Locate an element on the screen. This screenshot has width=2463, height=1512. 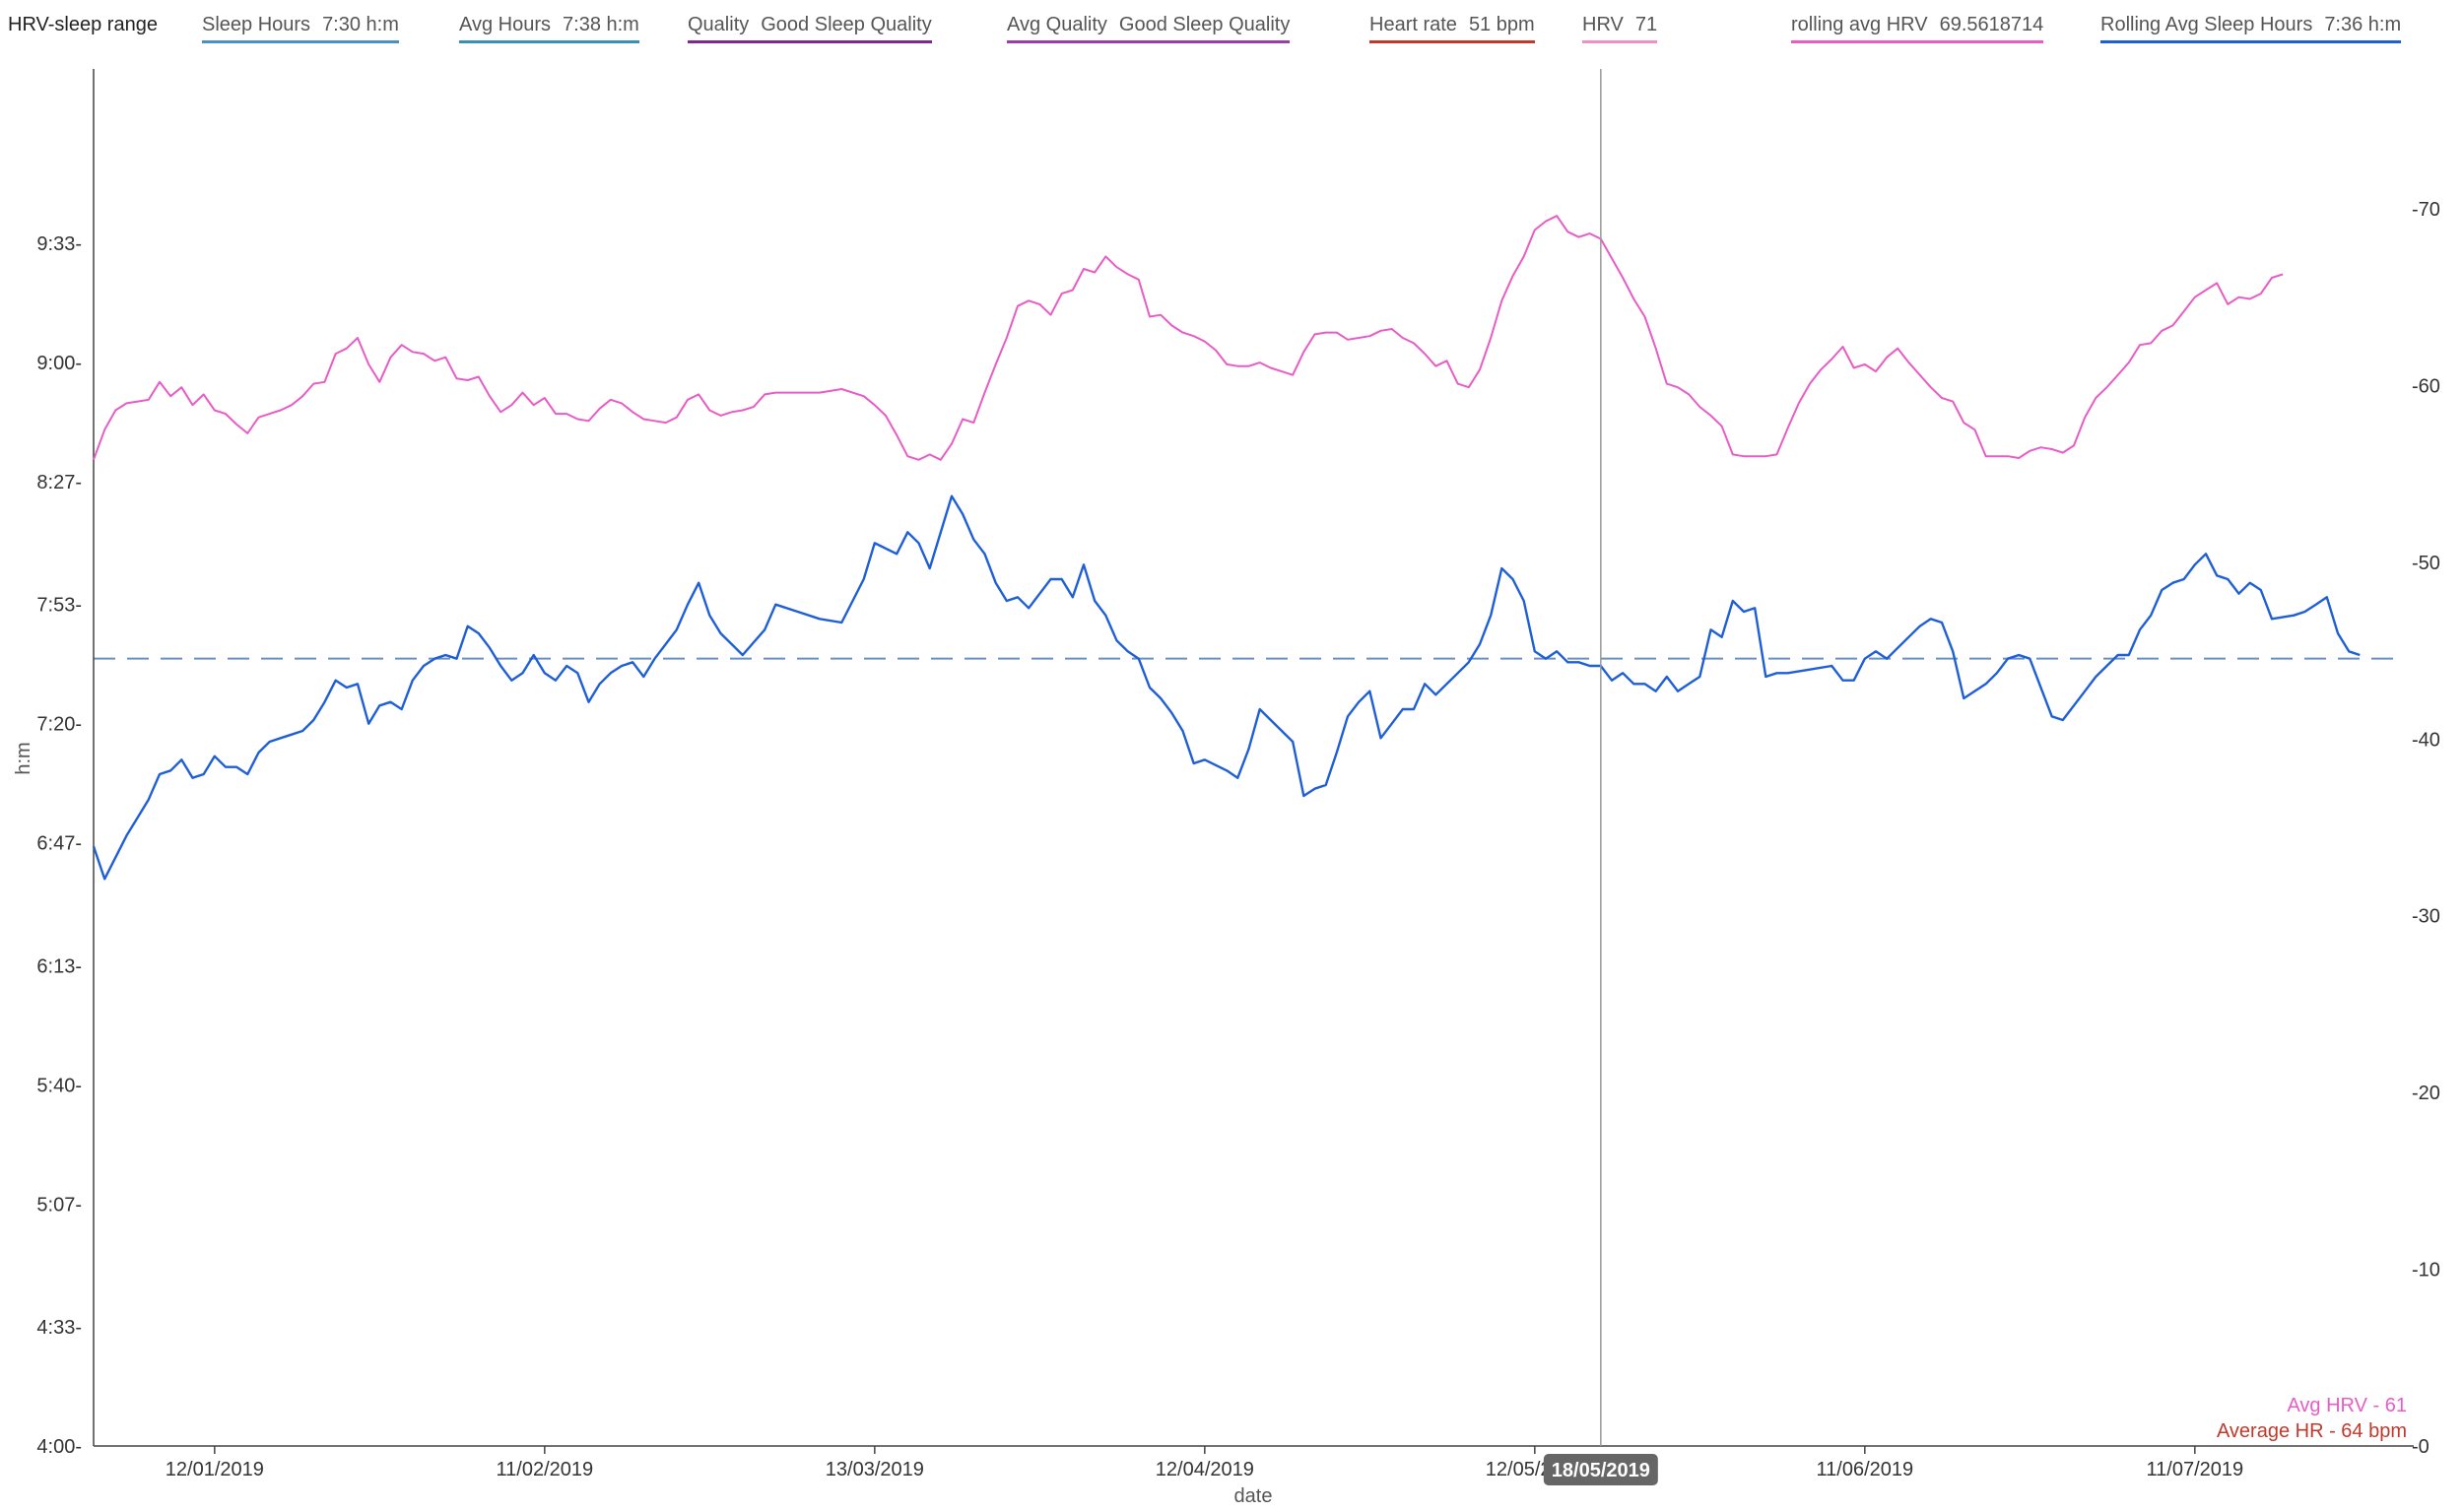
x-tick-label: 11/02/2019 is located at coordinates (546, 1469).